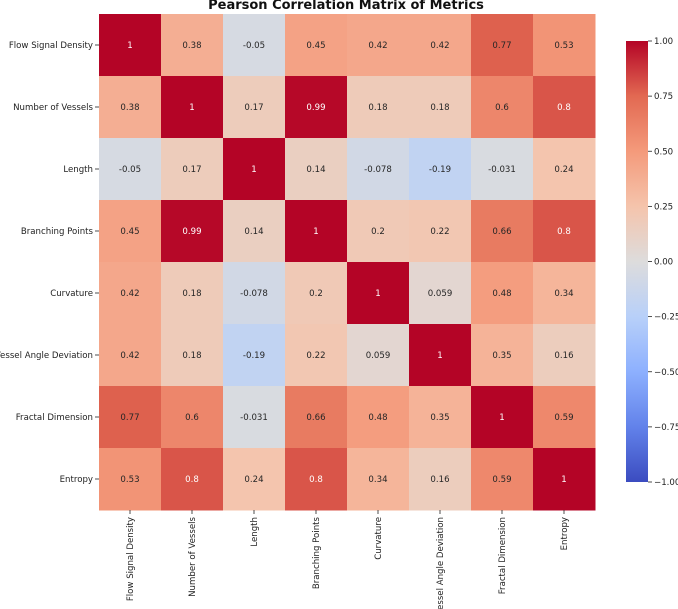 The image size is (678, 609). I want to click on cell-value-label: -0.031, so click(502, 170).